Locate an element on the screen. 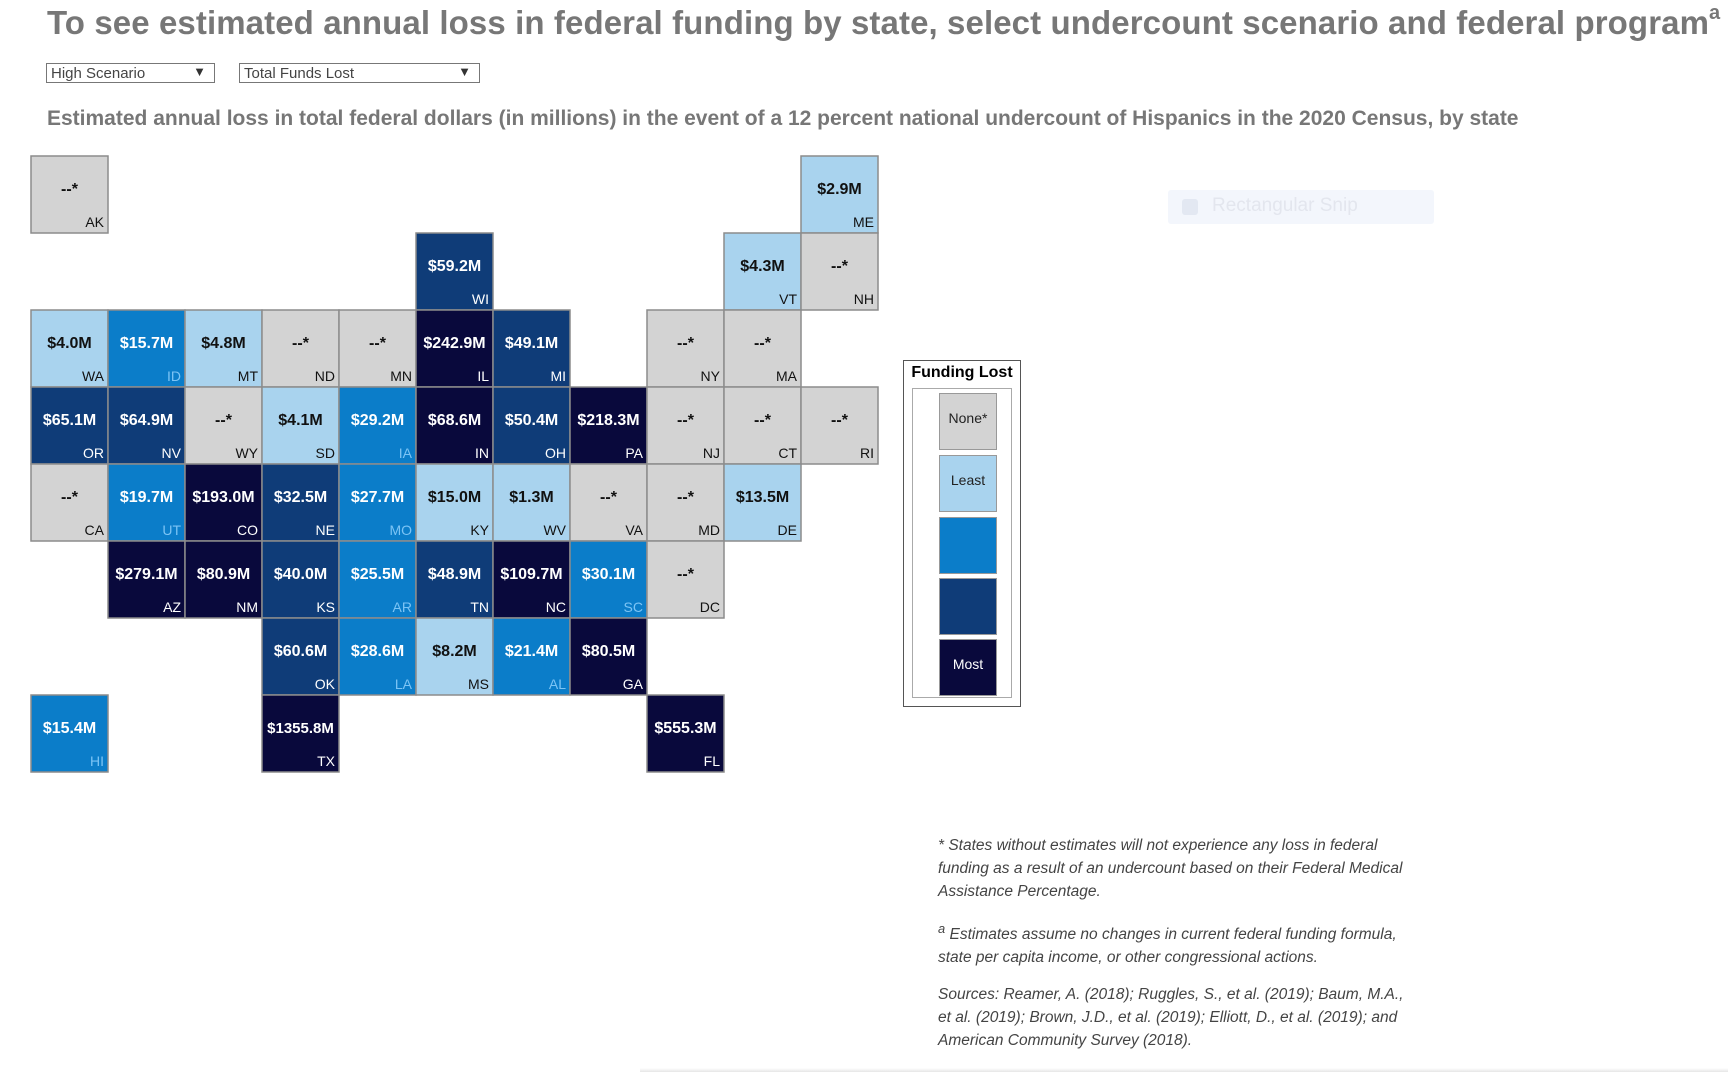 This screenshot has width=1728, height=1072. state-tile-pa: $218.3M PA is located at coordinates (608, 425).